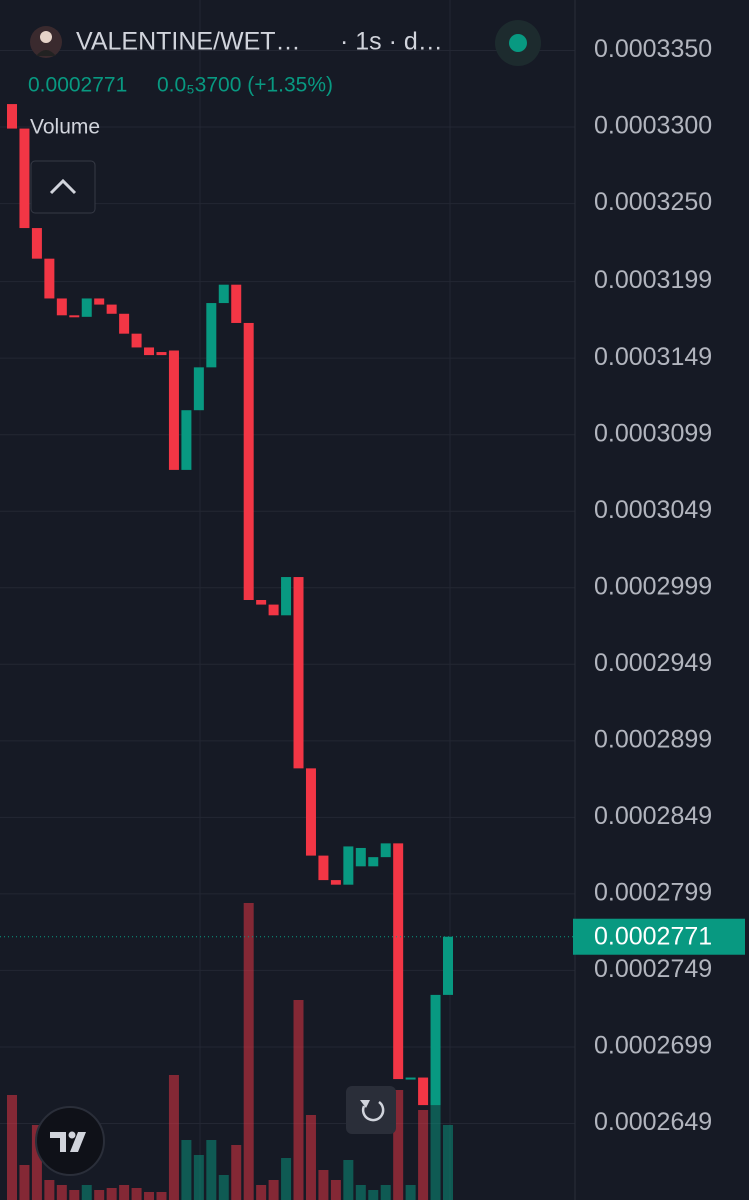 The image size is (749, 1200). What do you see at coordinates (653, 126) in the screenshot?
I see `y-tick-label: 0.0003300` at bounding box center [653, 126].